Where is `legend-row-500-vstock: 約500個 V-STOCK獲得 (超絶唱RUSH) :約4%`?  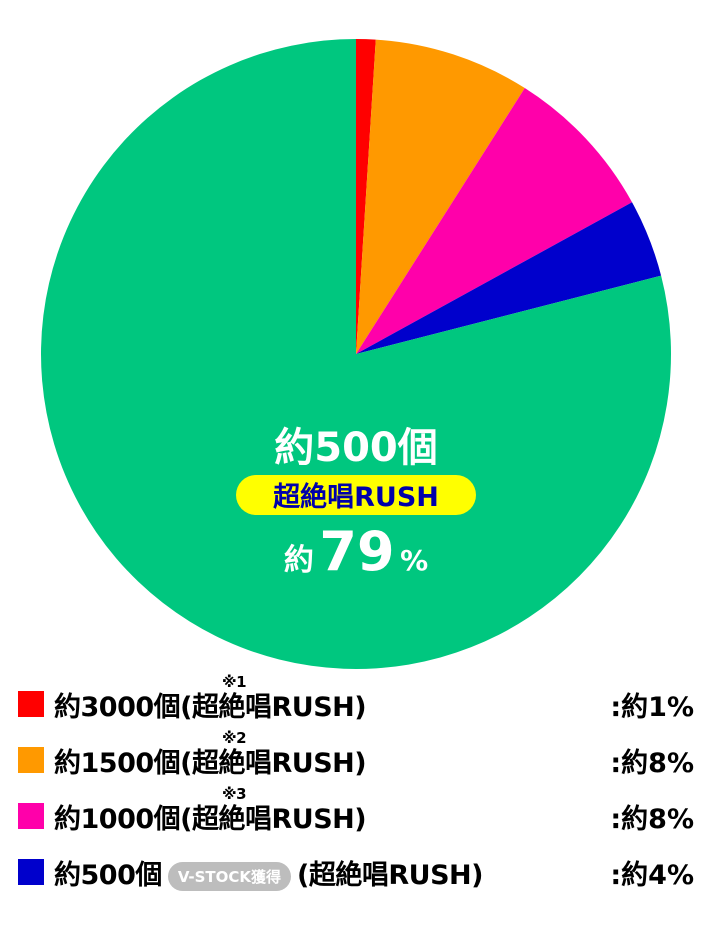
legend-row-500-vstock: 約500個 V-STOCK獲得 (超絶唱RUSH) :約4% is located at coordinates (356, 872).